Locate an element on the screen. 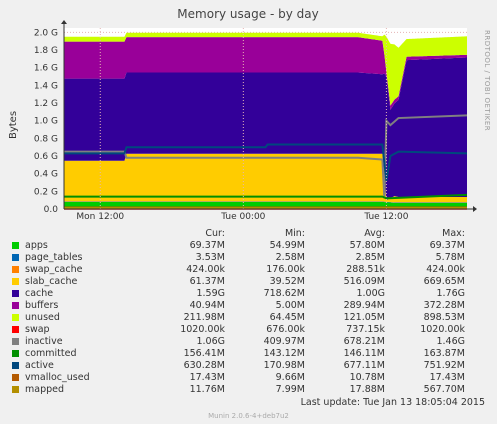 The image size is (497, 424). legend-avg-value: 737.15k is located at coordinates (365, 329).